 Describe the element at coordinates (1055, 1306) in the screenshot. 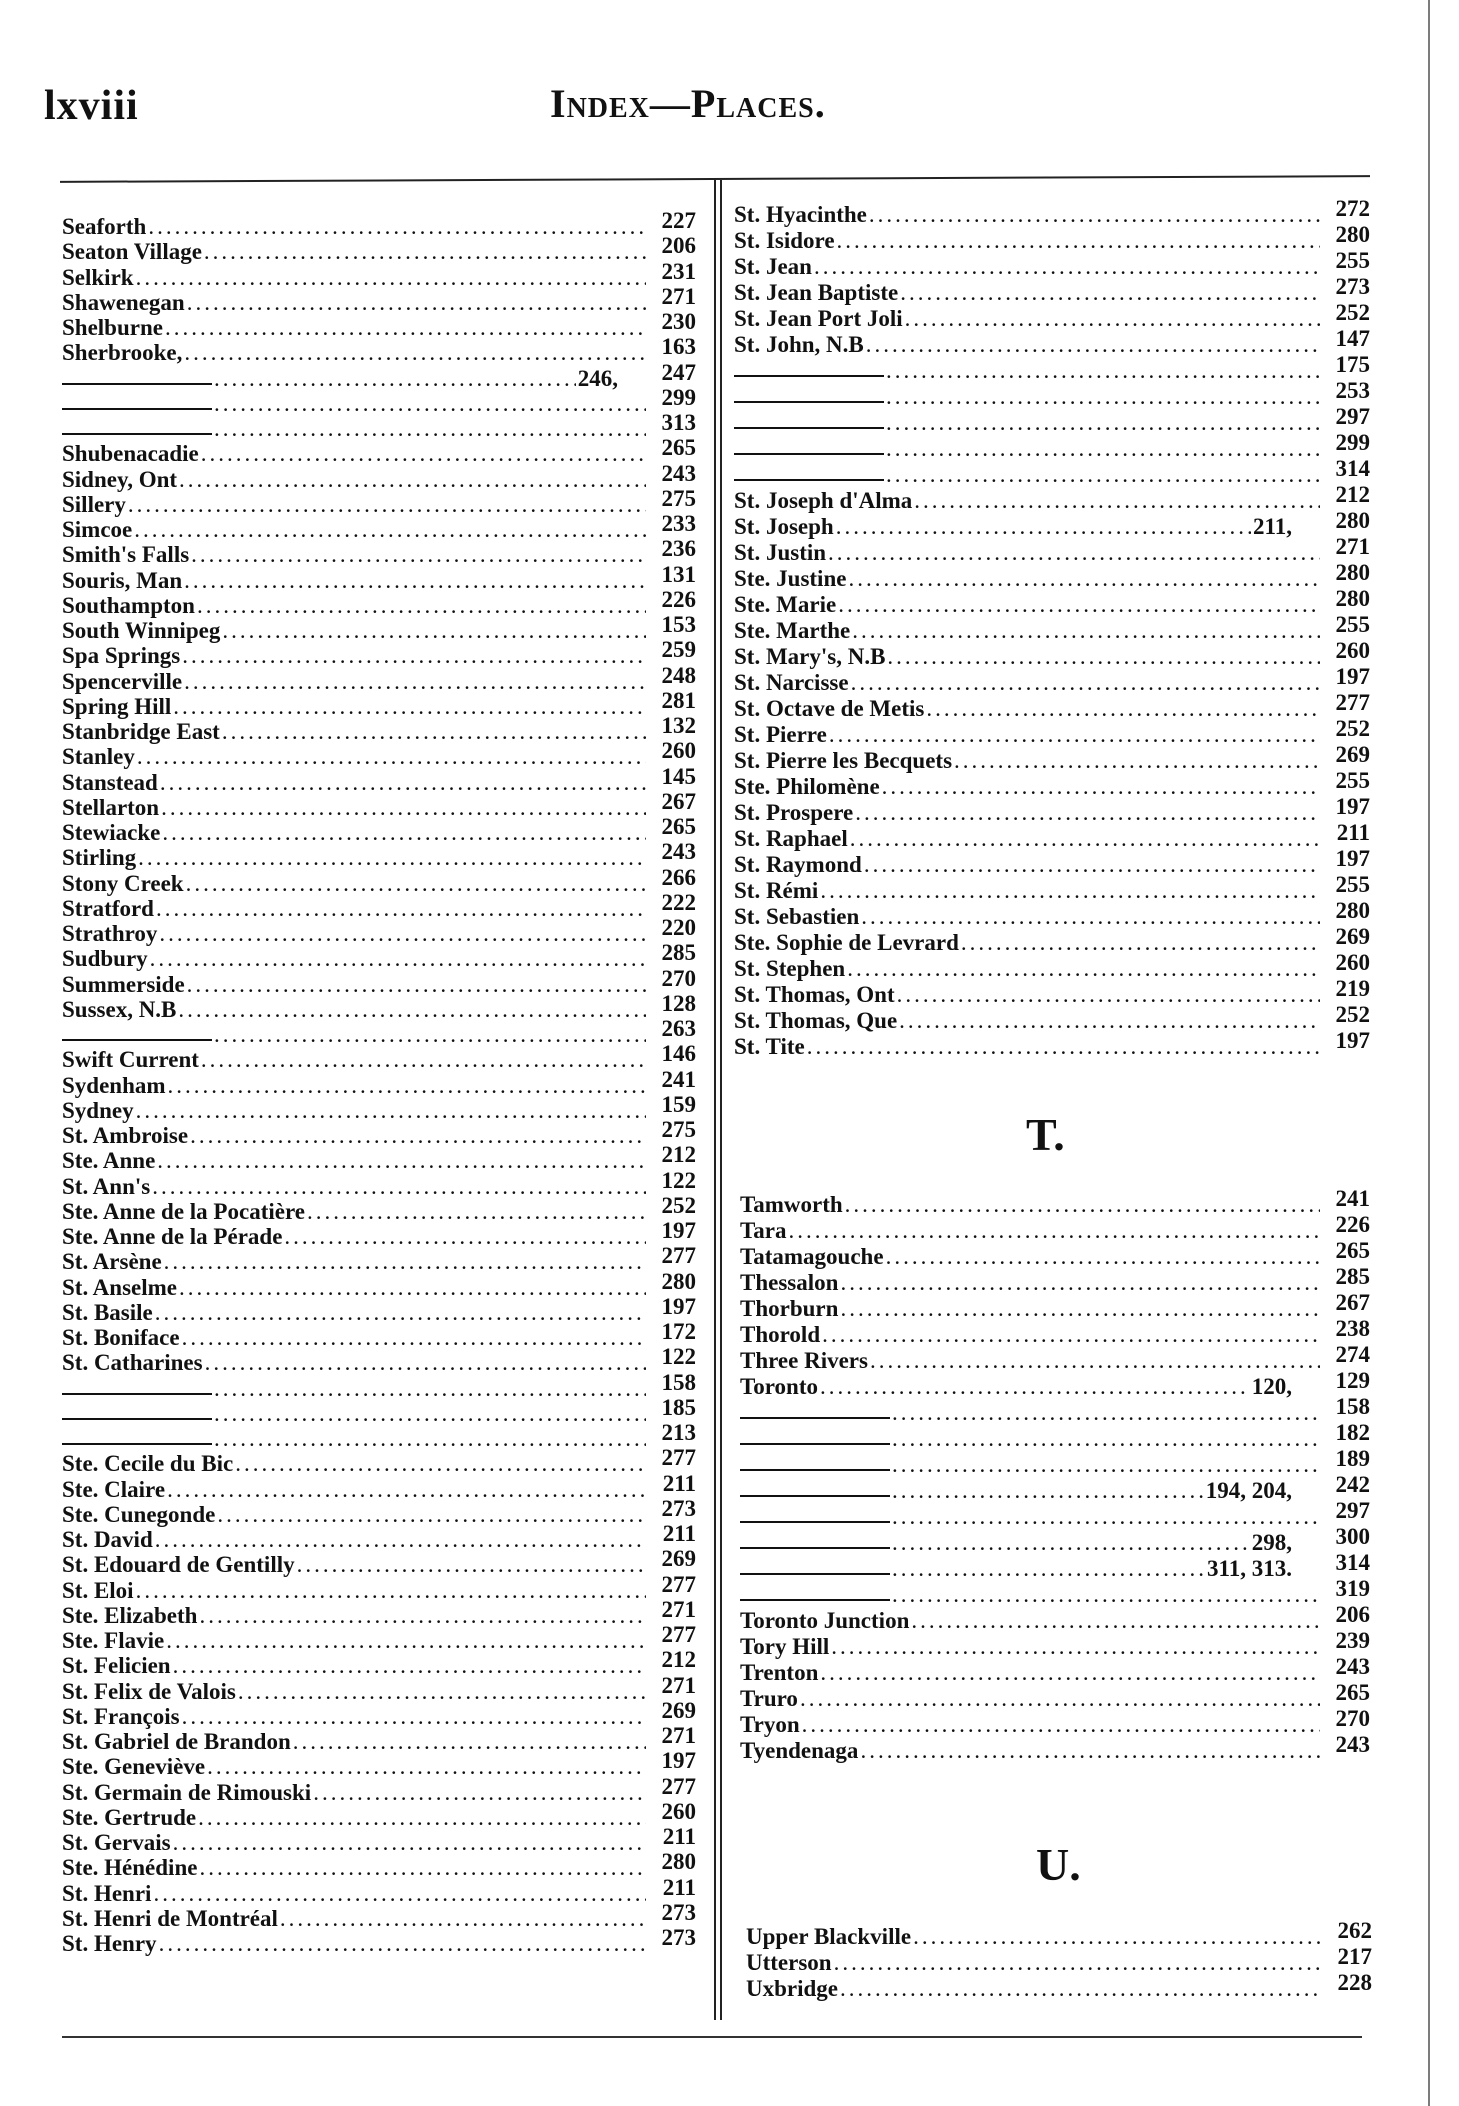

I see `index-entry: Thorburn 267` at that location.